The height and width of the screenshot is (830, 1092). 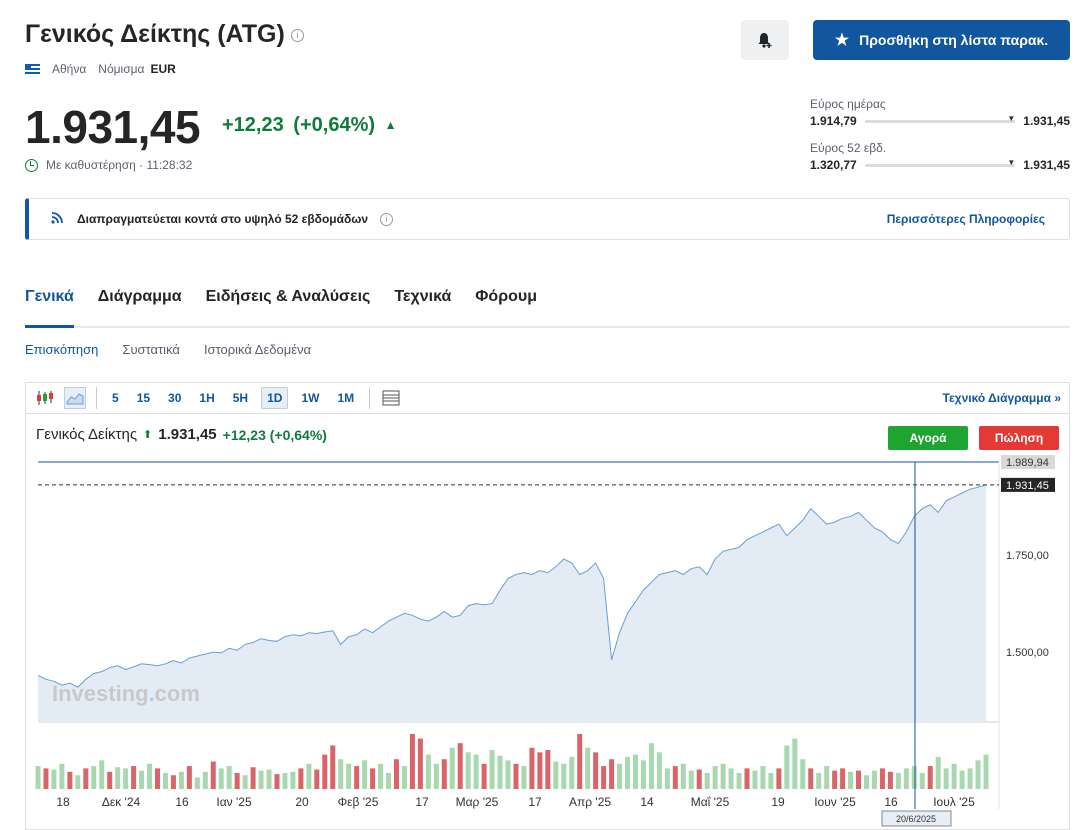 What do you see at coordinates (390, 125) in the screenshot?
I see `up-arrow-icon: ▲` at bounding box center [390, 125].